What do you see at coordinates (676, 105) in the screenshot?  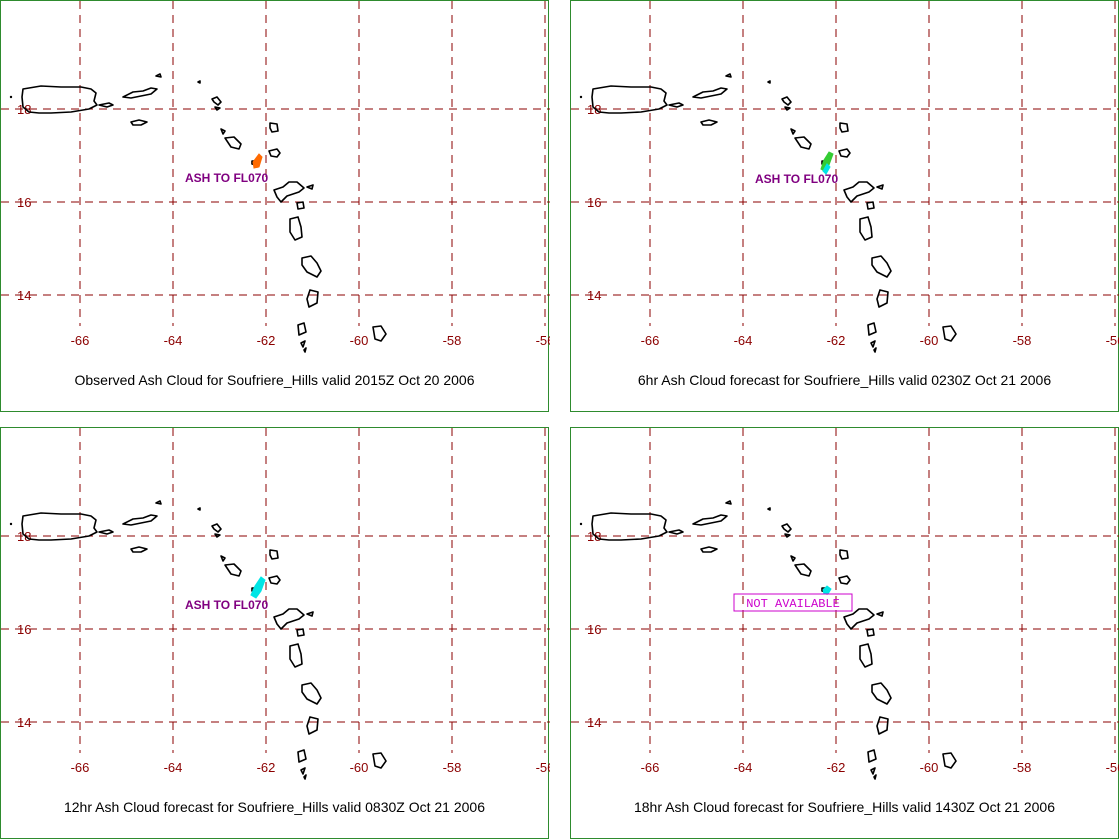 I see `coastline-vieques` at bounding box center [676, 105].